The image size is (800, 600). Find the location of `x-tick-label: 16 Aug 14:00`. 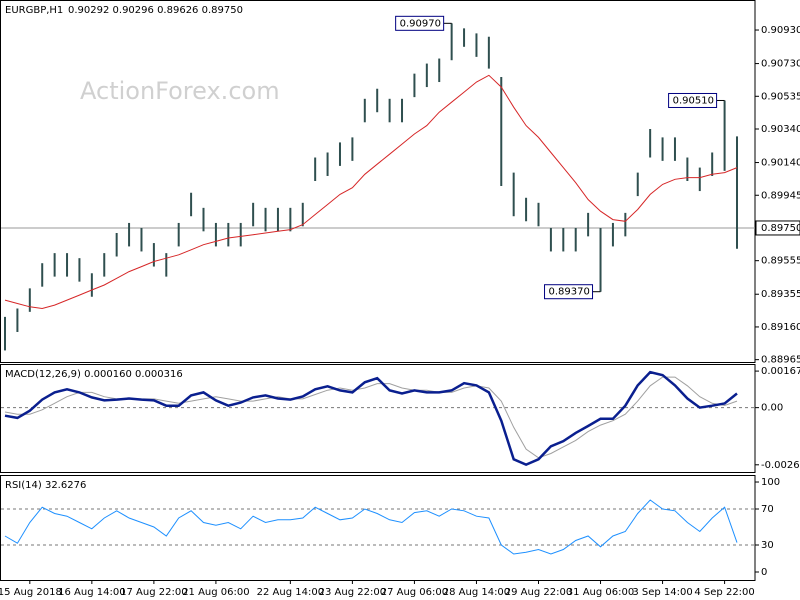

x-tick-label: 16 Aug 14:00 is located at coordinates (91, 592).